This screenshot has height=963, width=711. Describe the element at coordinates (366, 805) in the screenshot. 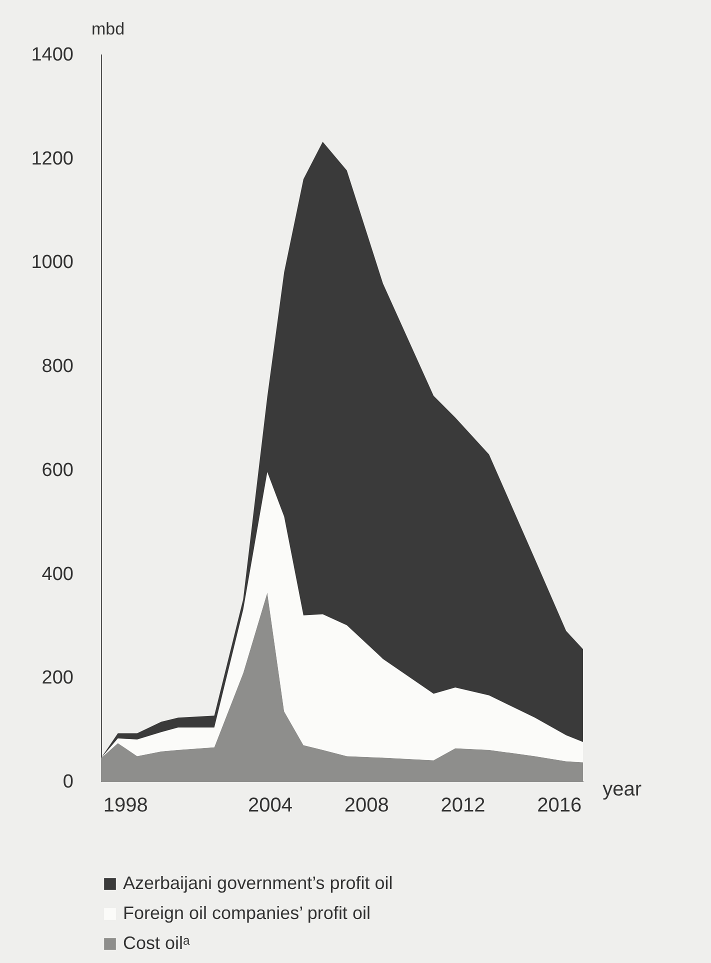

I see `x-tick-label: 2008` at that location.